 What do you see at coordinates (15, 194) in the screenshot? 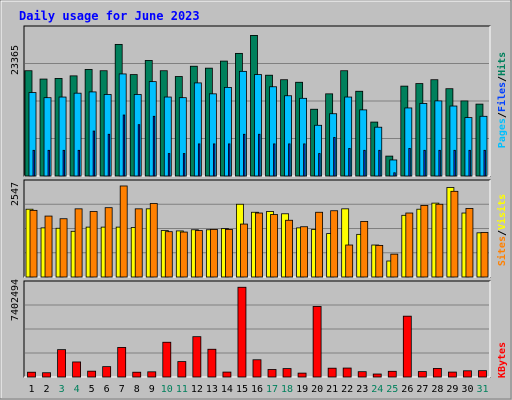
I see `sites-max-label: 2547` at bounding box center [15, 194].